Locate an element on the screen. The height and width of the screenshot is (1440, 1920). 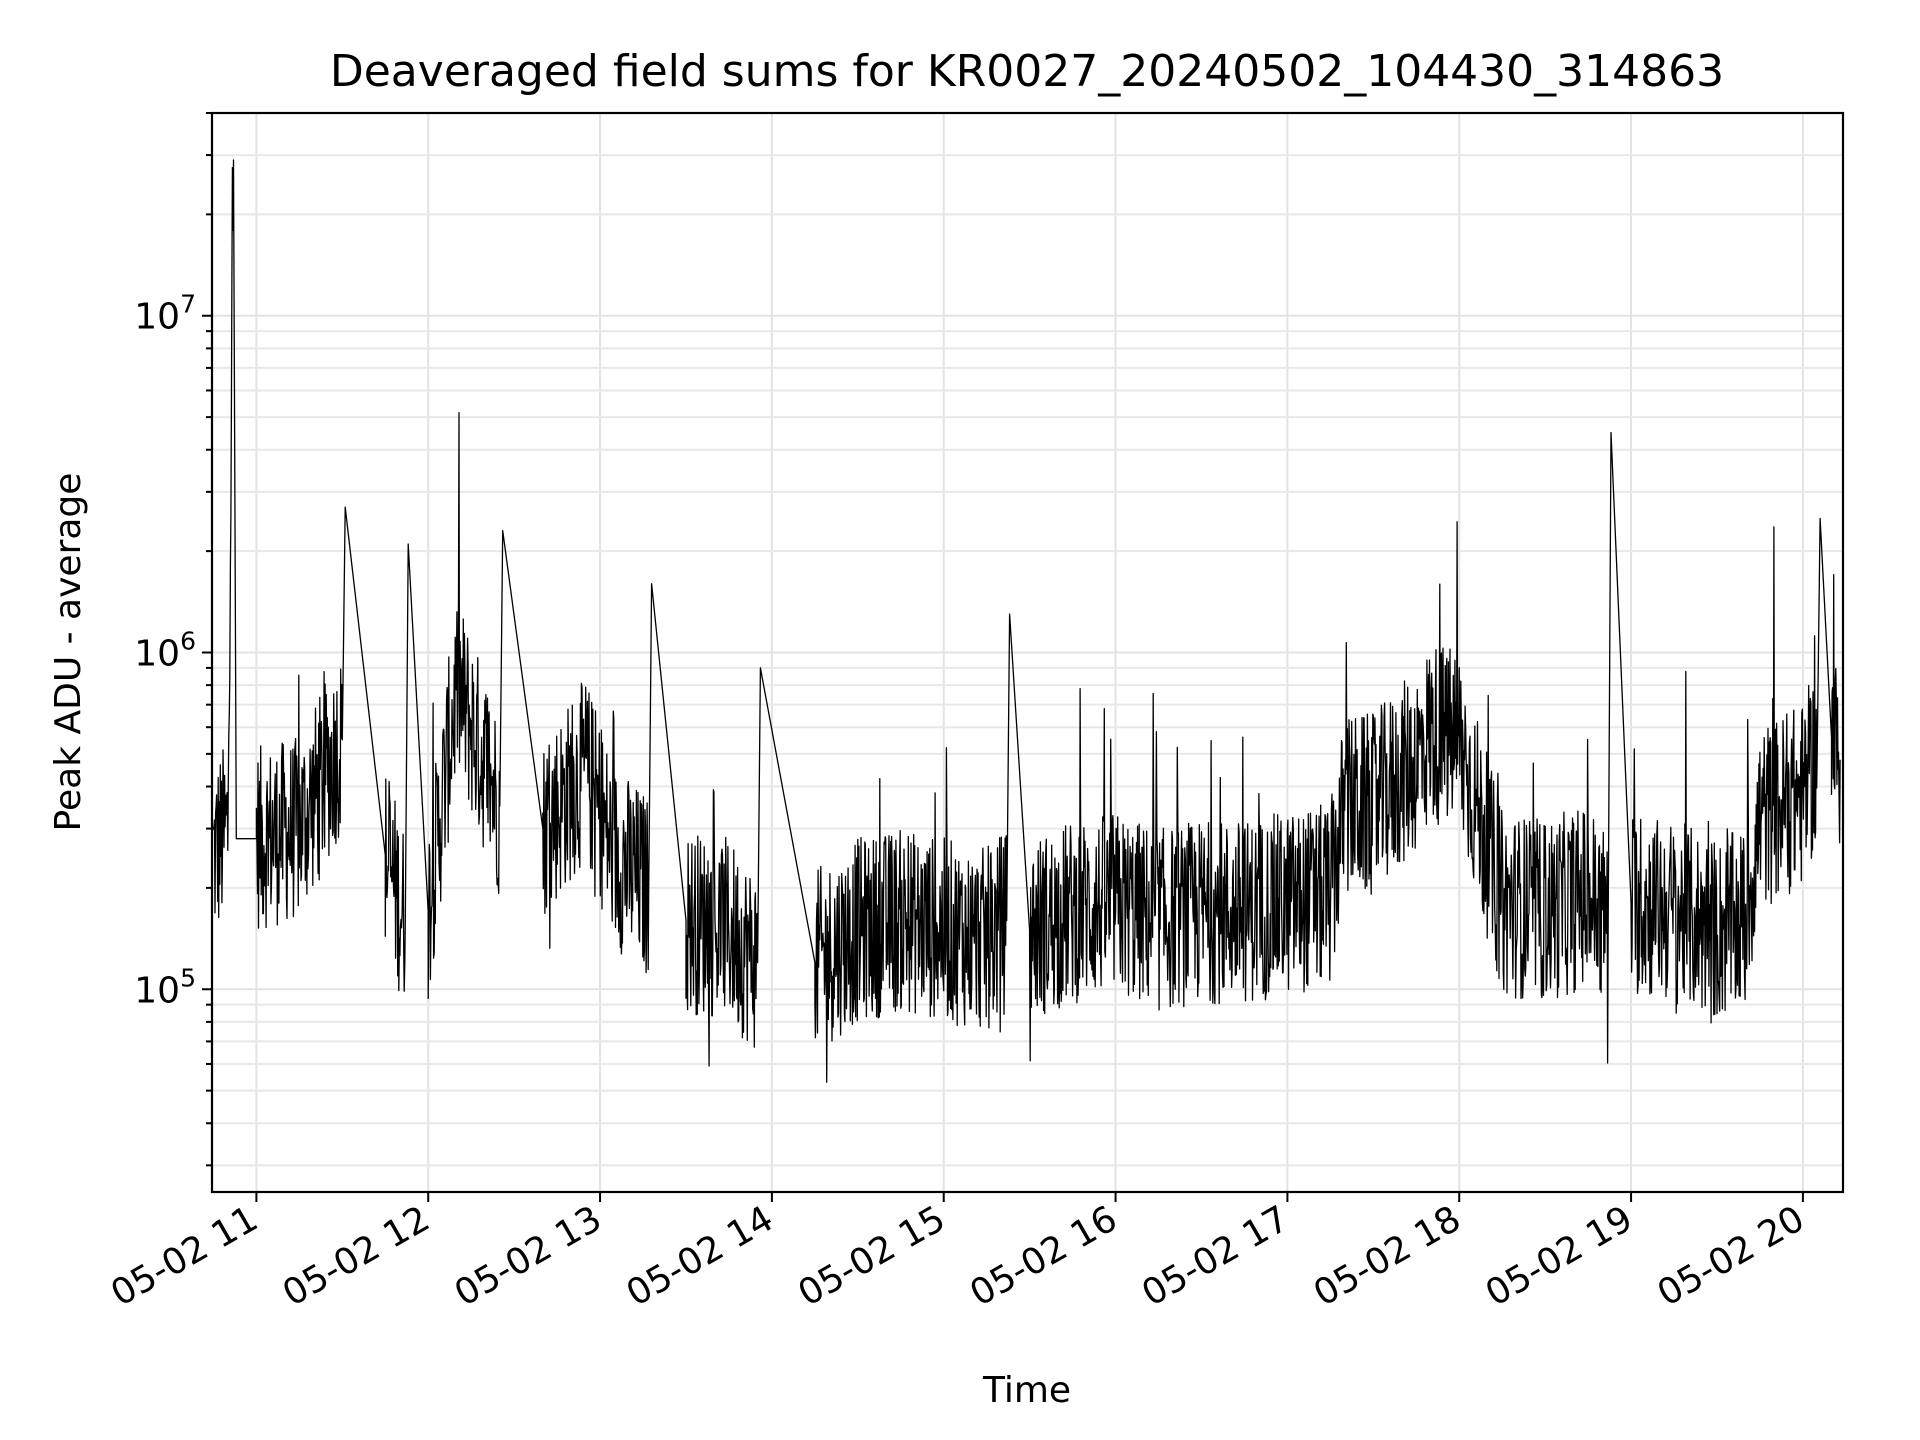
x-axis-label: Time is located at coordinates (1026, 1390).